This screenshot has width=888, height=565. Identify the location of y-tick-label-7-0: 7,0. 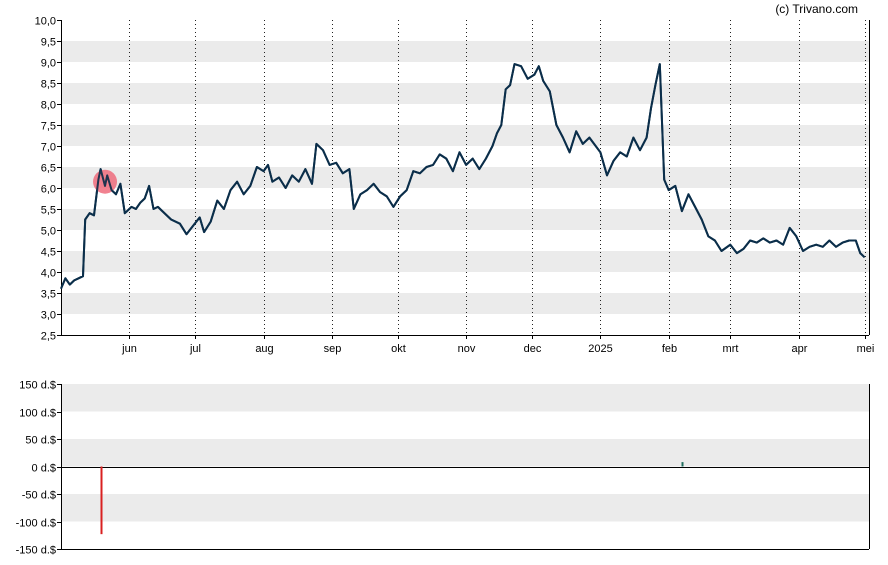
(48, 148).